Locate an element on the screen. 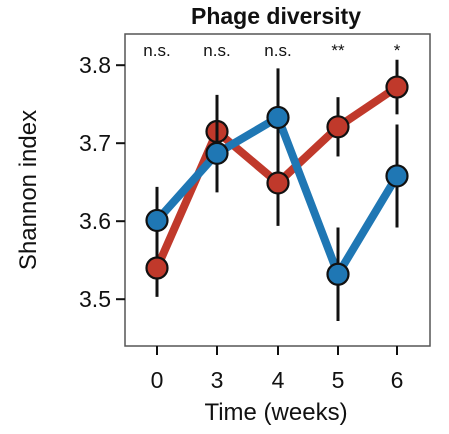 The height and width of the screenshot is (434, 449). y-axis-label: Shannon index is located at coordinates (28, 190).